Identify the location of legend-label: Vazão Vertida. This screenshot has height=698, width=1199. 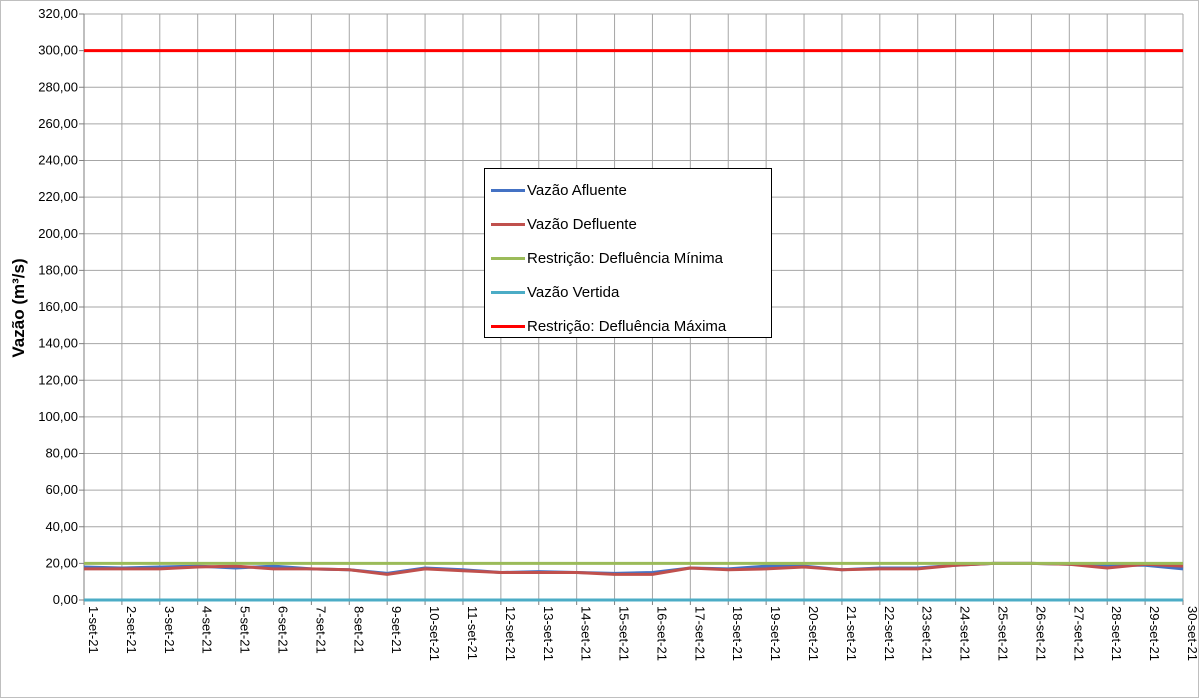
(573, 292).